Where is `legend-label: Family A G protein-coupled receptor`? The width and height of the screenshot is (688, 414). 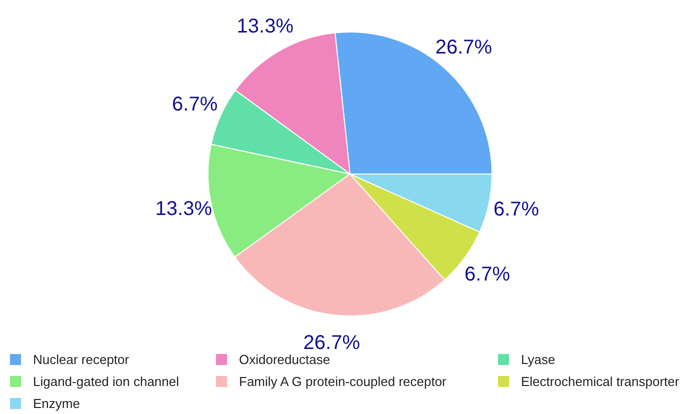 legend-label: Family A G protein-coupled receptor is located at coordinates (342, 381).